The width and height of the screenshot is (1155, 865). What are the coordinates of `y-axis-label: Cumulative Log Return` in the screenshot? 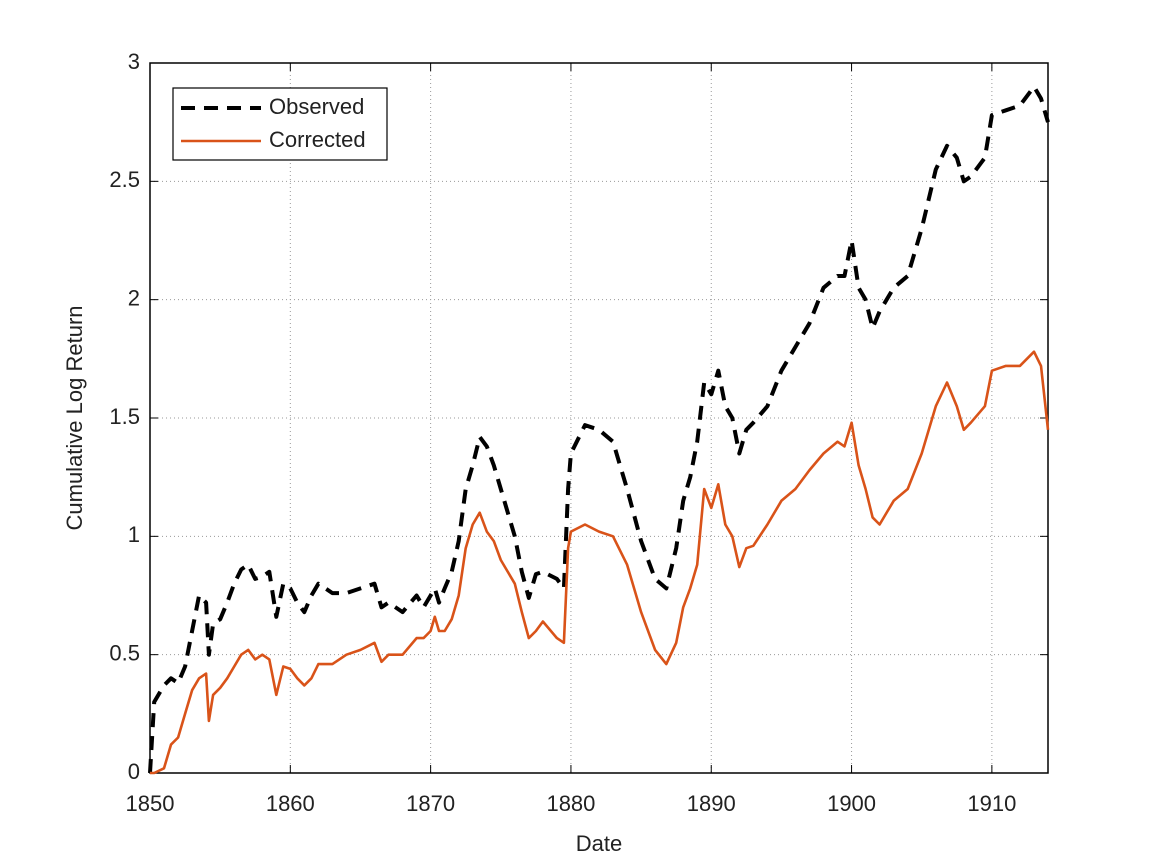 It's located at (74, 417).